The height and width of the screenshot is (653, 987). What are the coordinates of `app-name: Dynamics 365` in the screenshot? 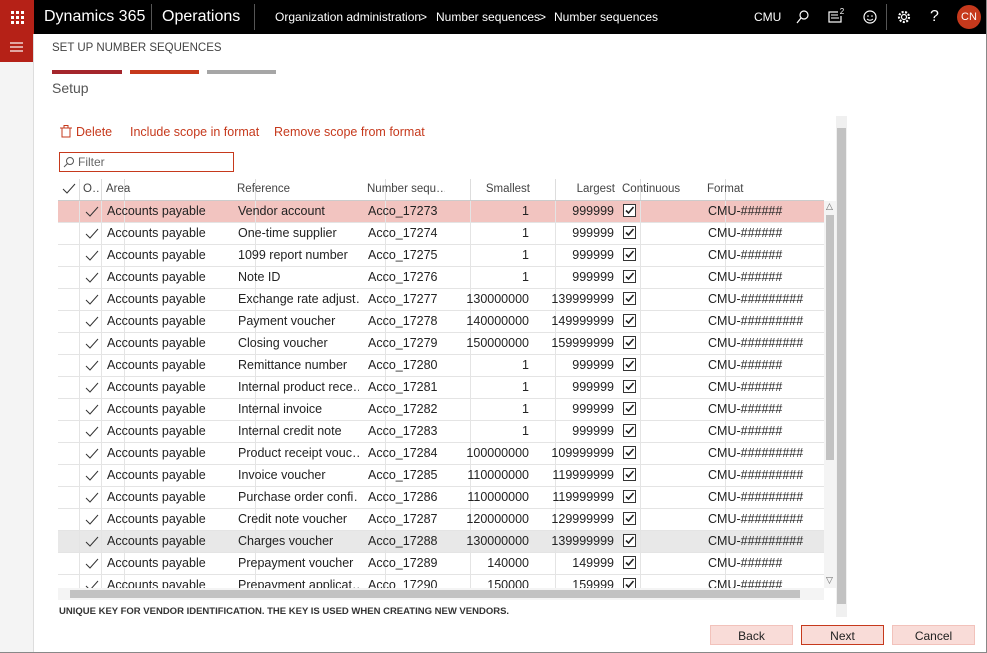 It's located at (95, 16).